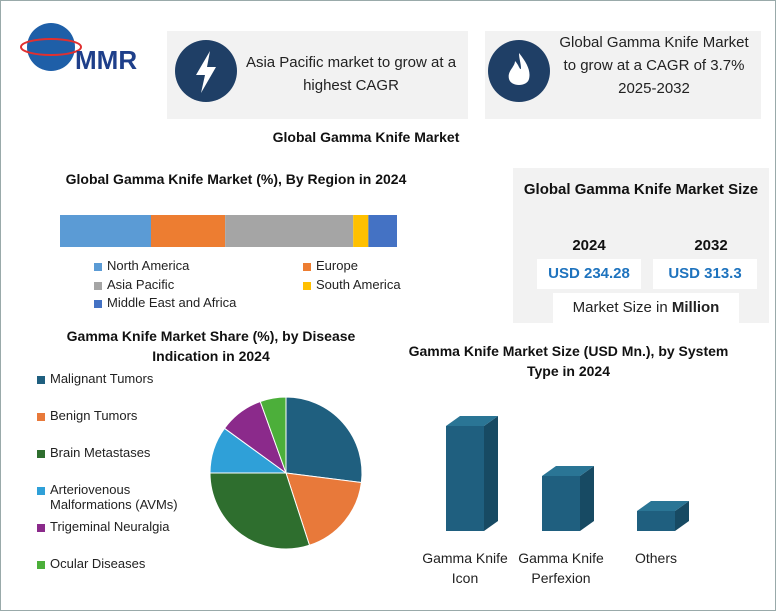 Image resolution: width=776 pixels, height=611 pixels. I want to click on bar-chart, so click(567, 473).